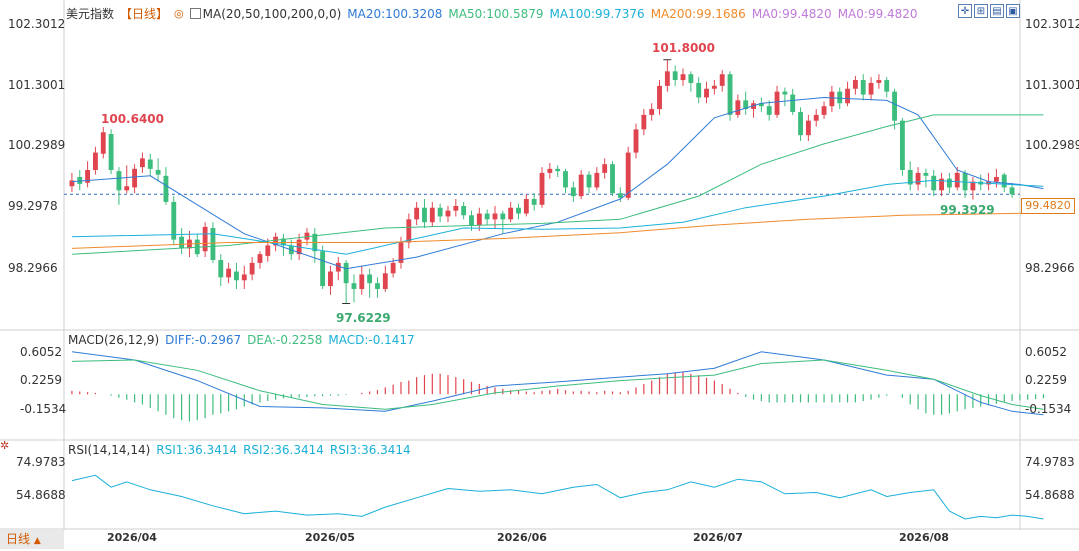 Image resolution: width=1079 pixels, height=551 pixels. I want to click on ma0-value-2: MA0:99.4820, so click(877, 13).